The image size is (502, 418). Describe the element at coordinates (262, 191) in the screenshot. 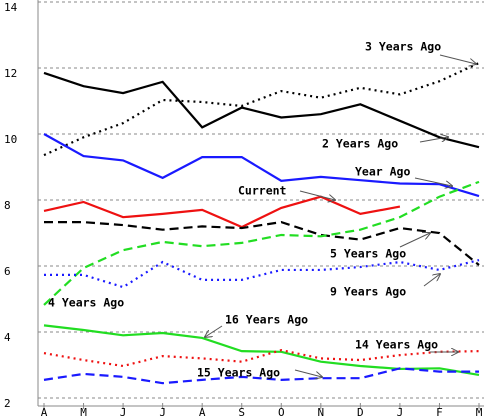

I see `series-label: Current` at that location.